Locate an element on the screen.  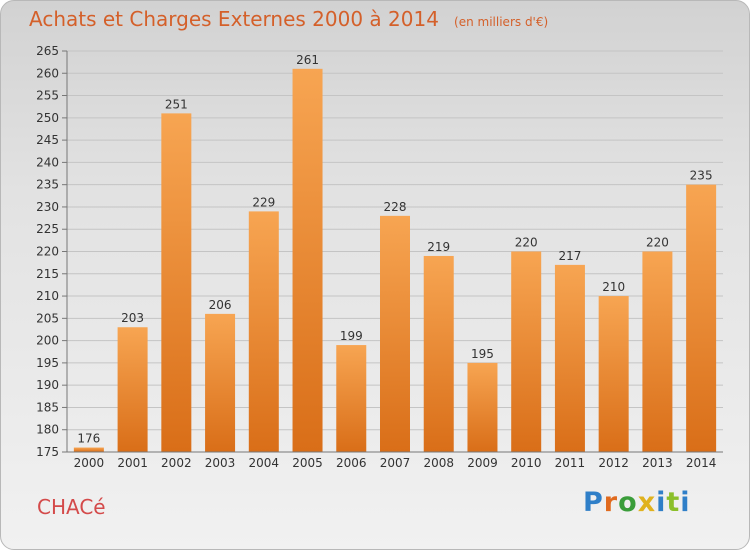
x-tick-label: 2002 is located at coordinates (176, 463).